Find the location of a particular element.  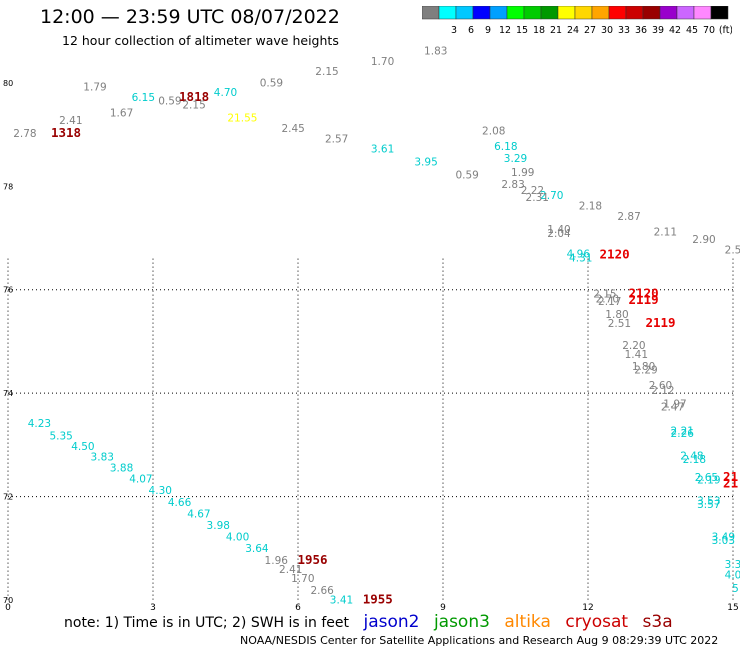

wave-height-label: 4.07 is located at coordinates (140, 480).